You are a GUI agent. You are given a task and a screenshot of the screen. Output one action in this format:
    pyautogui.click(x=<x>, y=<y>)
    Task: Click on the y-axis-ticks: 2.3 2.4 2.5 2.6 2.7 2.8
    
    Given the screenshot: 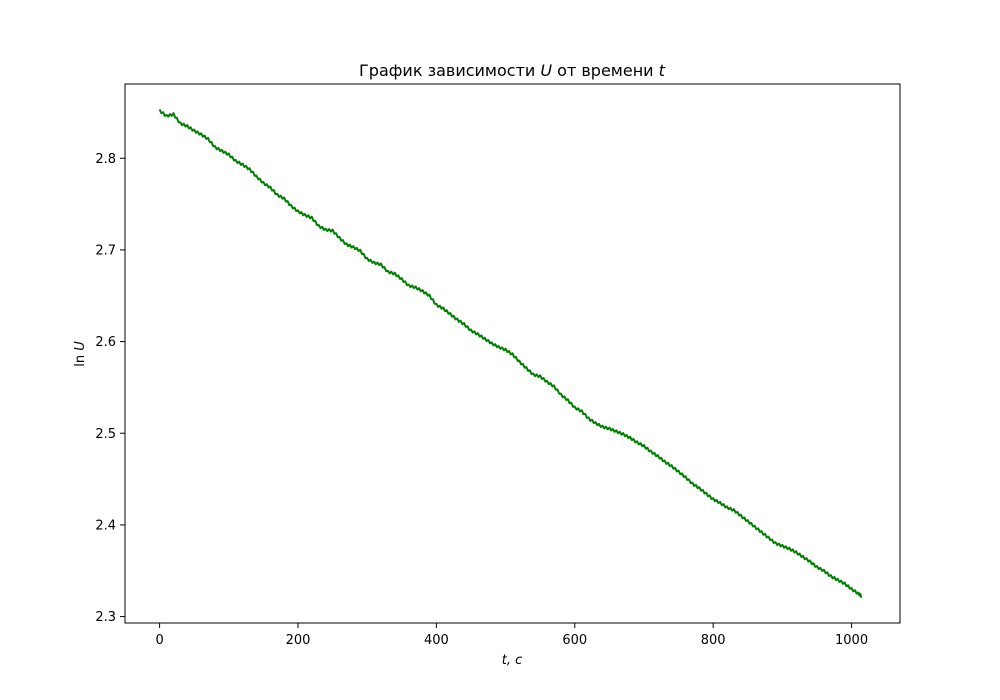 What is the action you would take?
    pyautogui.click(x=110, y=388)
    